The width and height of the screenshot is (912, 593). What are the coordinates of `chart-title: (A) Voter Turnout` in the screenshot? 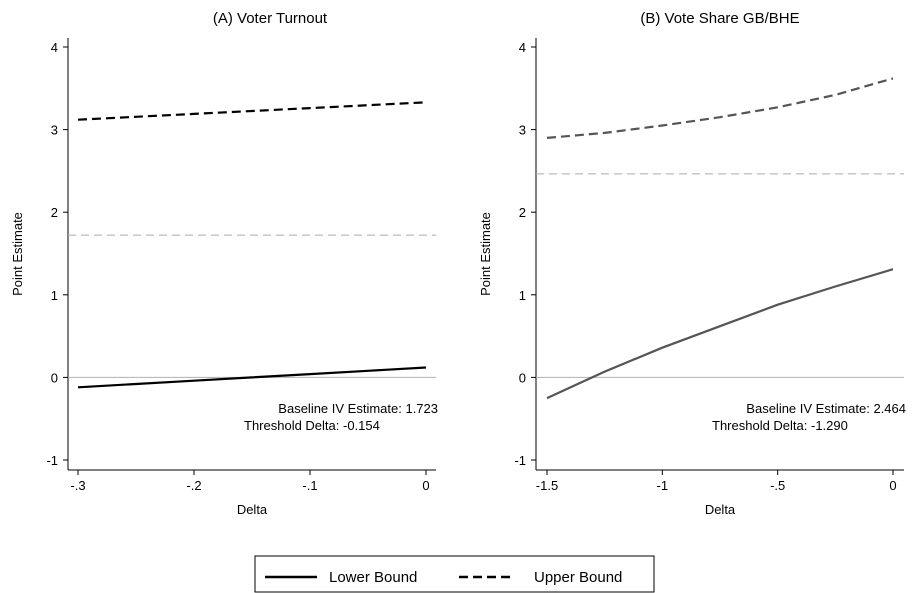 It's located at (270, 18).